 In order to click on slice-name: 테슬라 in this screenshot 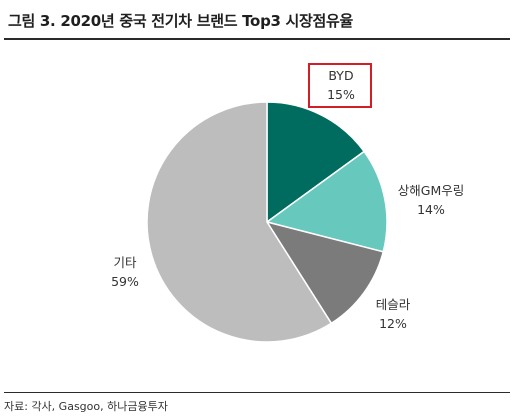, I will do `click(393, 304)`.